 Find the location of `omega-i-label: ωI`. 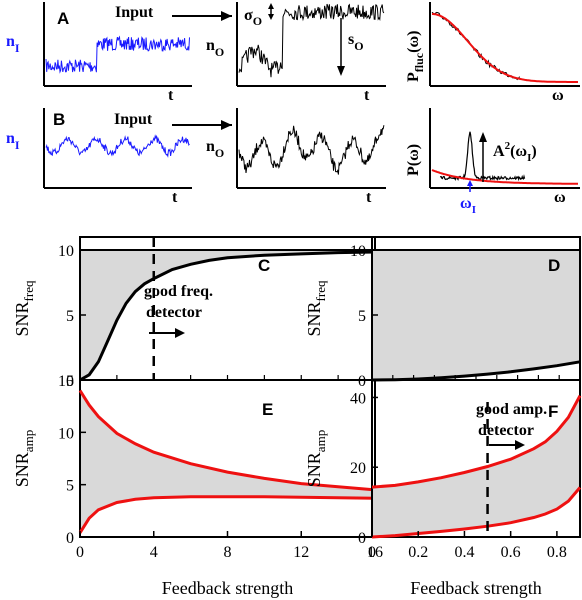

omega-i-label: ωI is located at coordinates (468, 205).